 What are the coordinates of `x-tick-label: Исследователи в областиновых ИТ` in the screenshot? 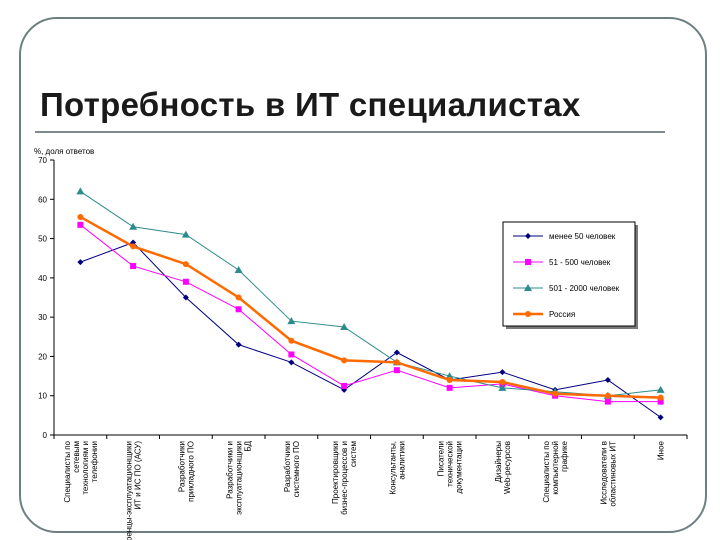 It's located at (608, 474).